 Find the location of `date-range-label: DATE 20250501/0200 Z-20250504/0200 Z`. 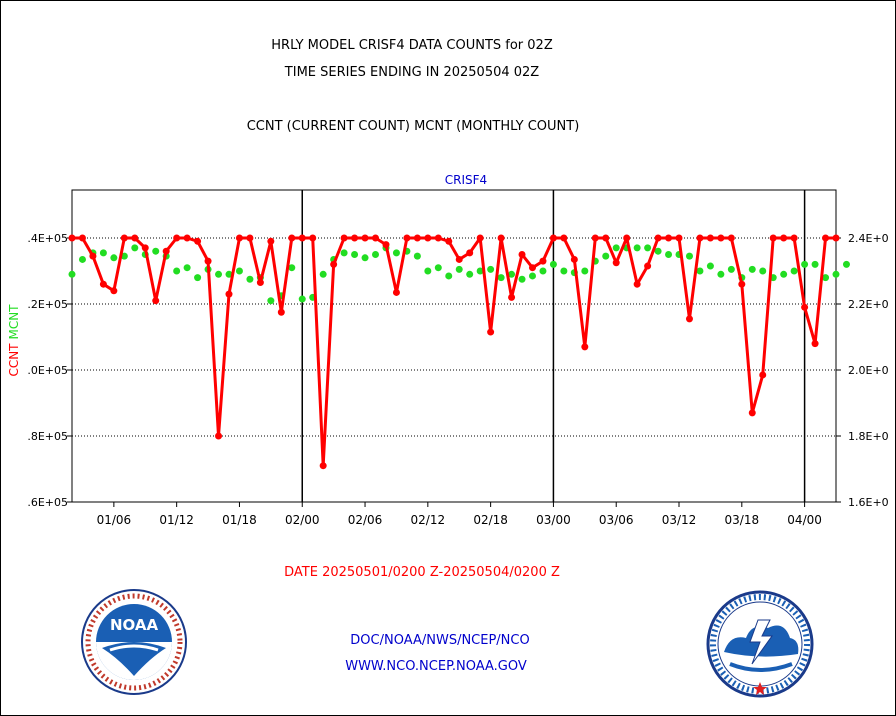

date-range-label: DATE 20250501/0200 Z-20250504/0200 Z is located at coordinates (422, 572).